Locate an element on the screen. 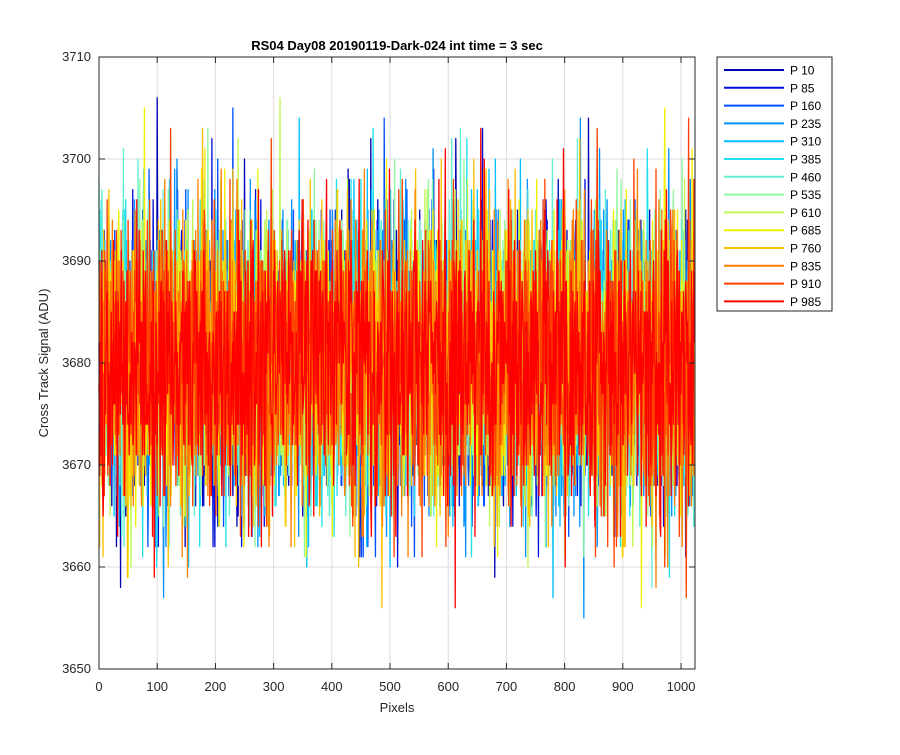 This screenshot has height=755, width=900. x-tick-label: 100 is located at coordinates (157, 686).